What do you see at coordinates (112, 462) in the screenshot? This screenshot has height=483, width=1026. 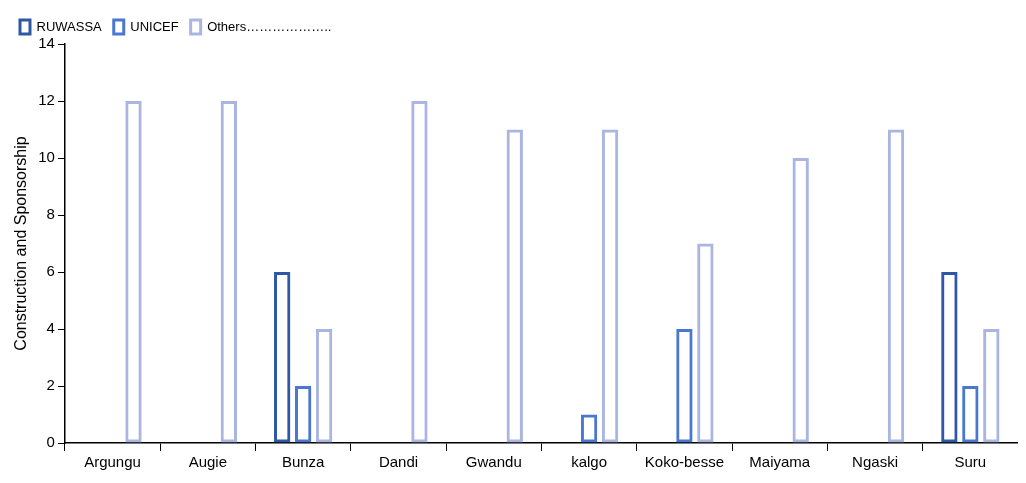 I see `x-tick-label: Argungu` at bounding box center [112, 462].